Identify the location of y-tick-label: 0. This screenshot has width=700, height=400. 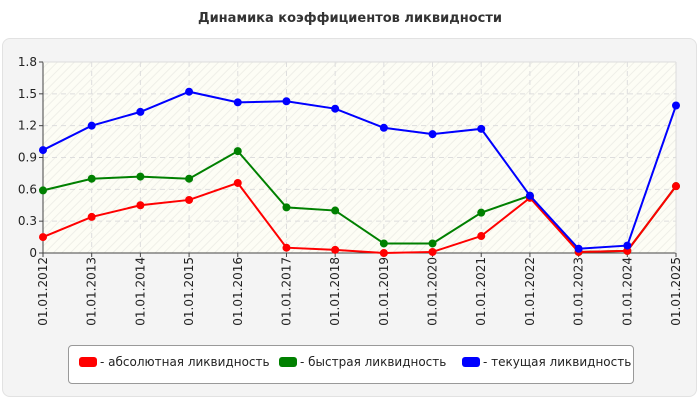
(33, 253).